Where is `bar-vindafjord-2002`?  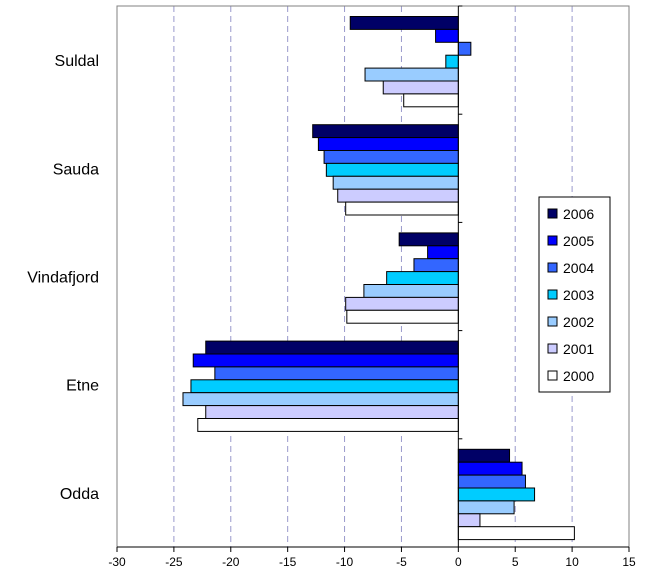 bar-vindafjord-2002 is located at coordinates (411, 291).